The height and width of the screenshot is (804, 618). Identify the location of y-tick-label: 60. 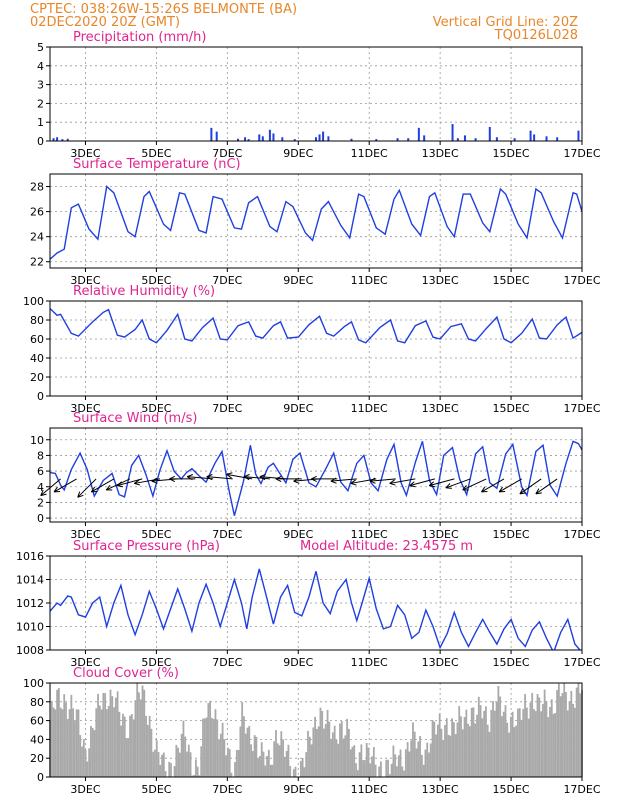
(37, 721).